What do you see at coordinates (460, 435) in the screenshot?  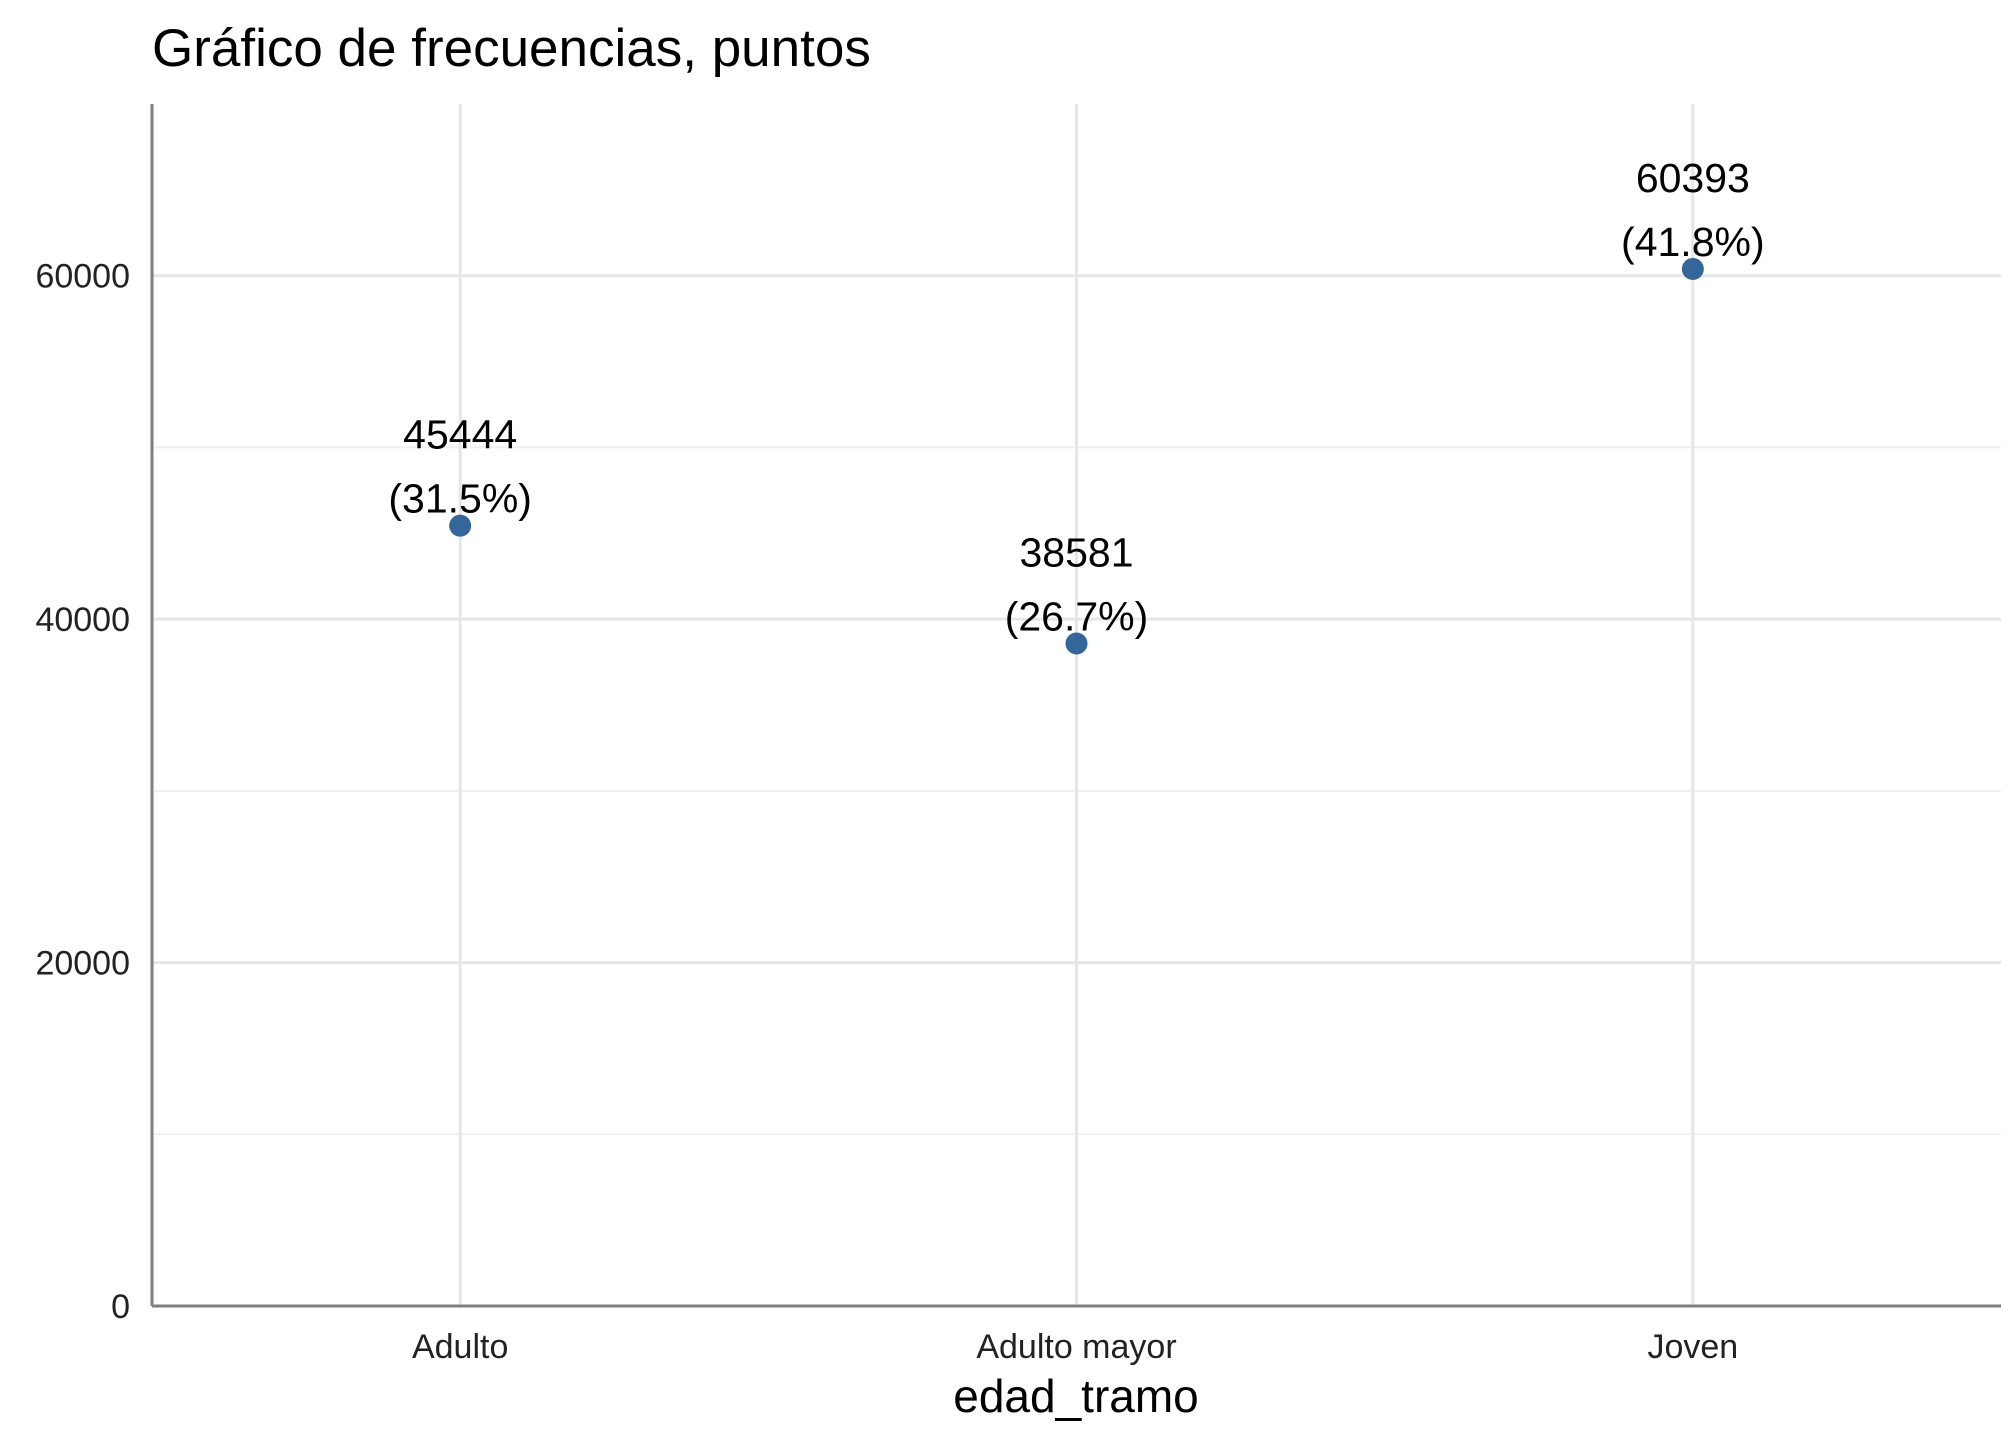 I see `data-label-count: 45444` at bounding box center [460, 435].